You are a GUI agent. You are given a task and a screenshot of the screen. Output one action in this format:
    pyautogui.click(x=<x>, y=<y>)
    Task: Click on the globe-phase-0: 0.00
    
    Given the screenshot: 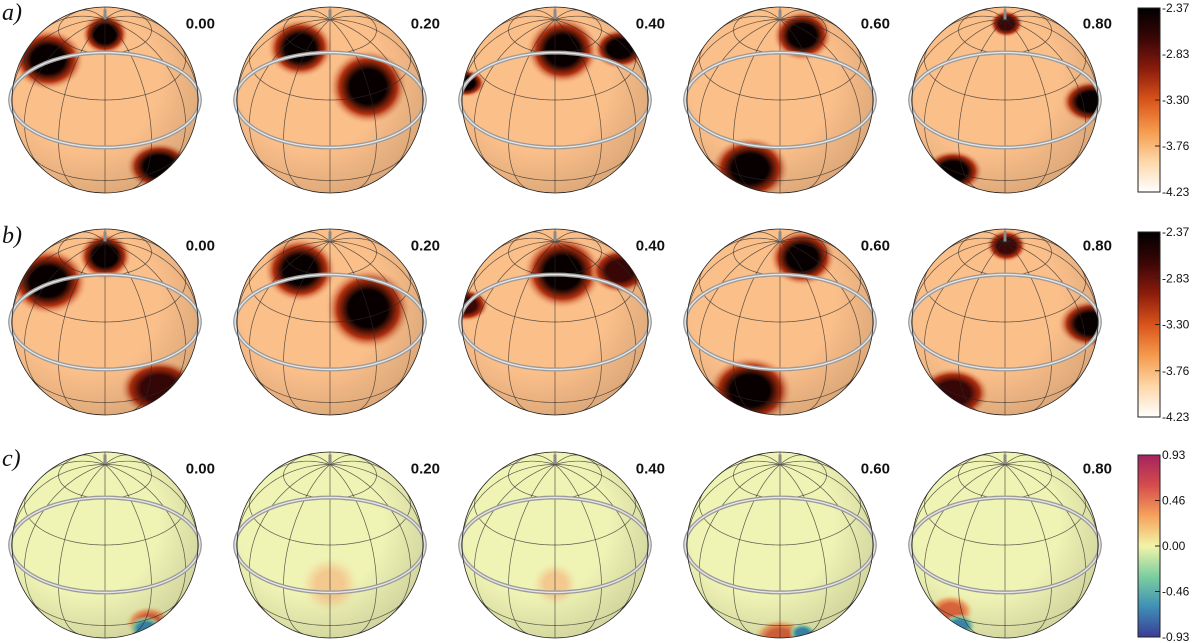 What is the action you would take?
    pyautogui.click(x=111, y=545)
    